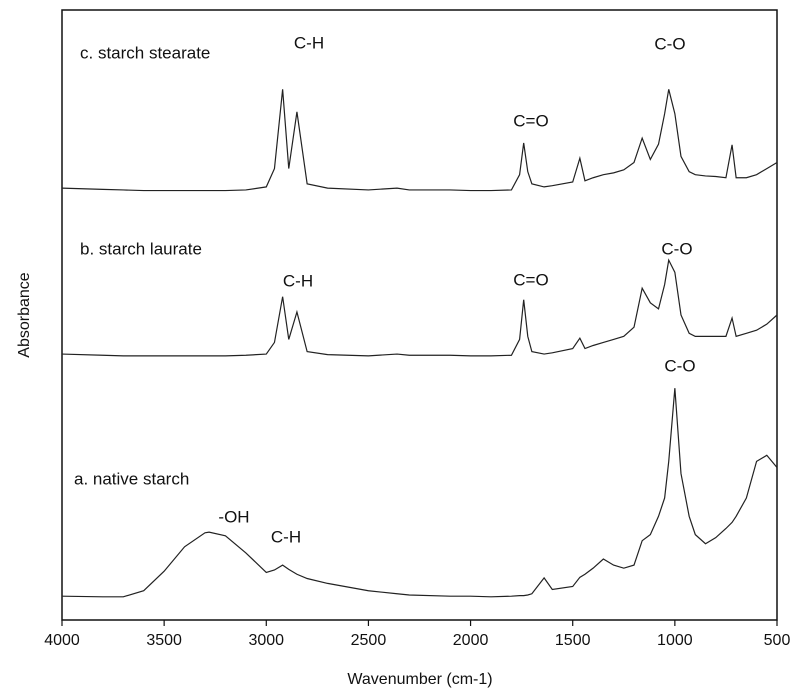 The image size is (795, 694). I want to click on x-tick-label: 500, so click(777, 640).